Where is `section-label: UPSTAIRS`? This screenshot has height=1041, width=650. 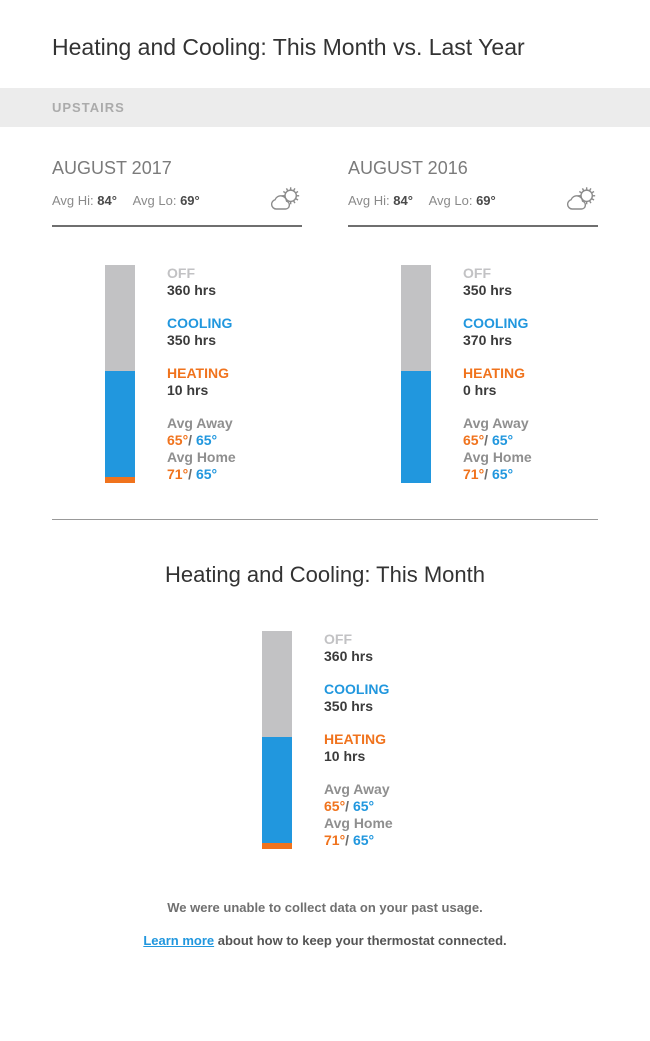 section-label: UPSTAIRS is located at coordinates (88, 107).